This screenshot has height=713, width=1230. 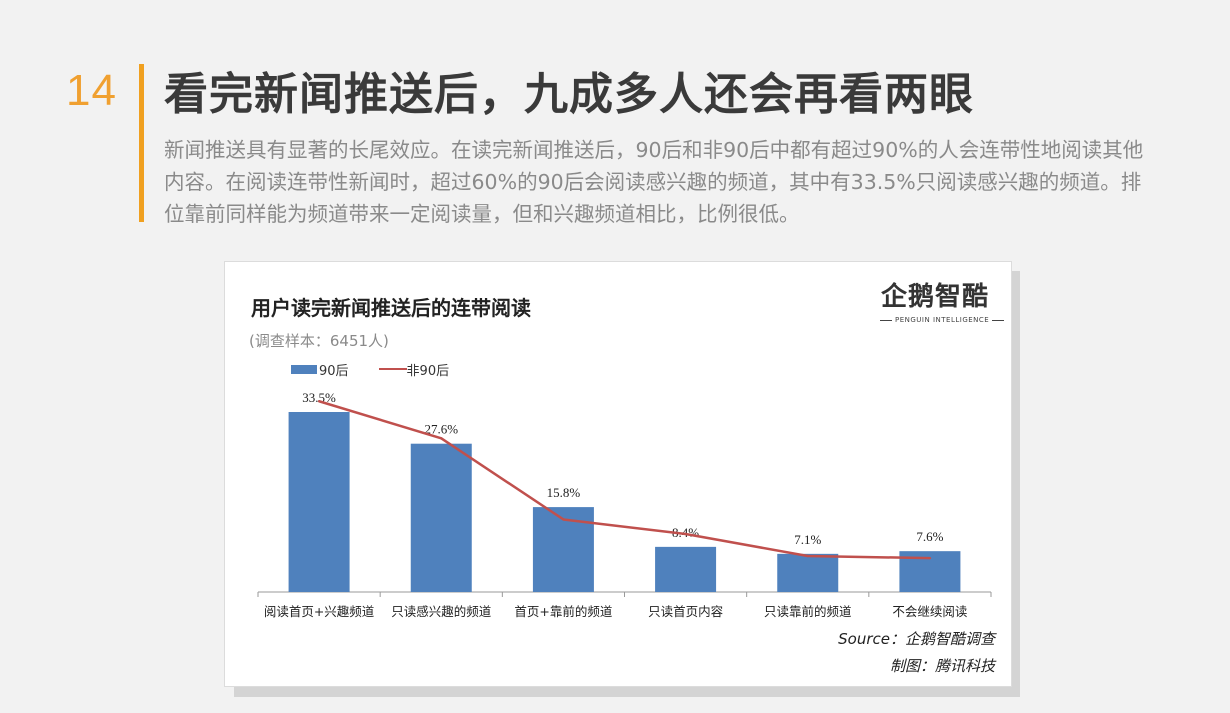 What do you see at coordinates (141, 143) in the screenshot?
I see `accent-bar` at bounding box center [141, 143].